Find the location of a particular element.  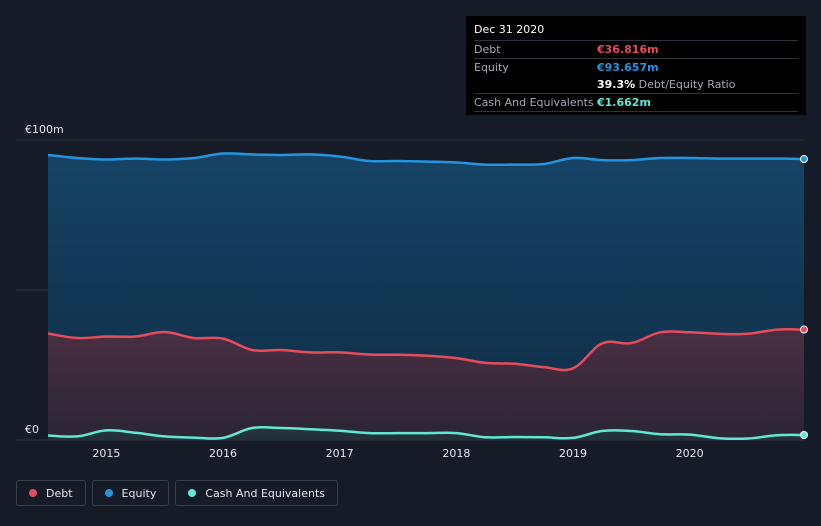

tooltip-debt-label: Debt is located at coordinates (487, 49).